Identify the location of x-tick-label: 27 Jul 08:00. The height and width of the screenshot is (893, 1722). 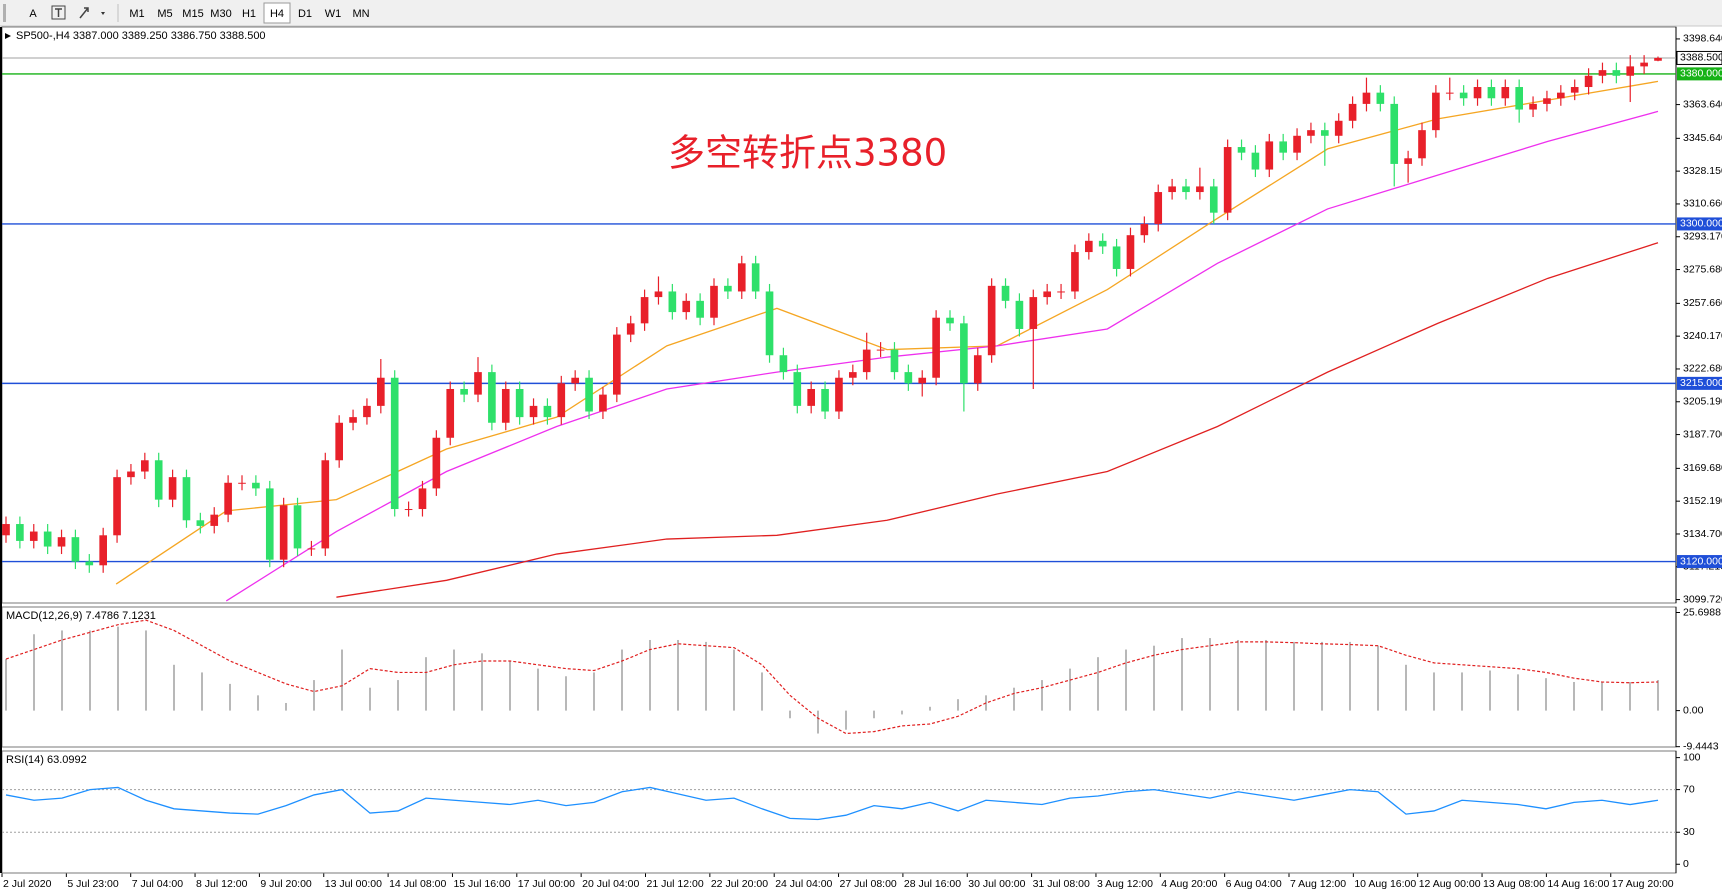
(868, 884).